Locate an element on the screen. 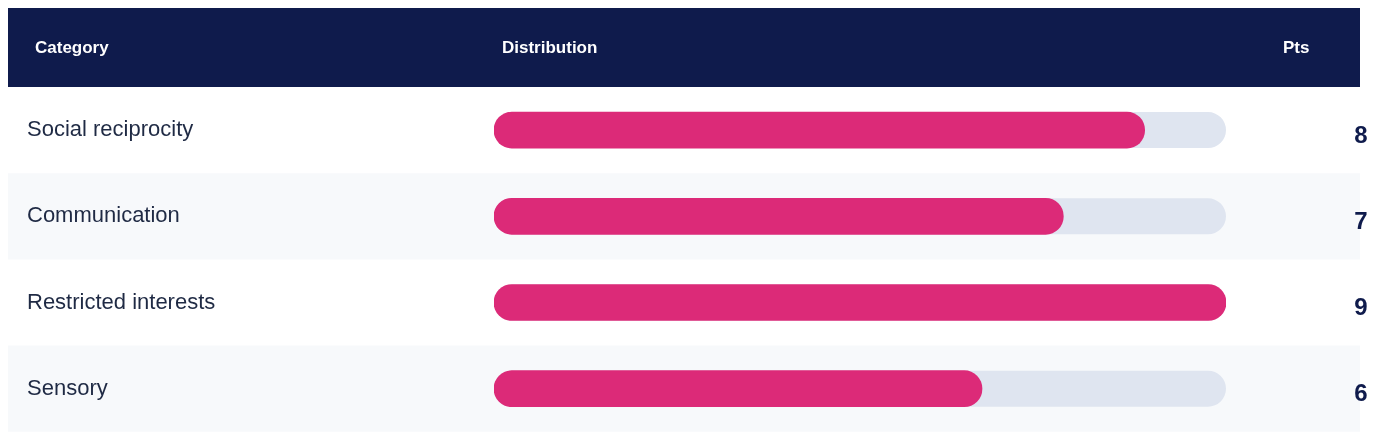 Image resolution: width=1378 pixels, height=445 pixels. data-label: 8 is located at coordinates (1361, 134).